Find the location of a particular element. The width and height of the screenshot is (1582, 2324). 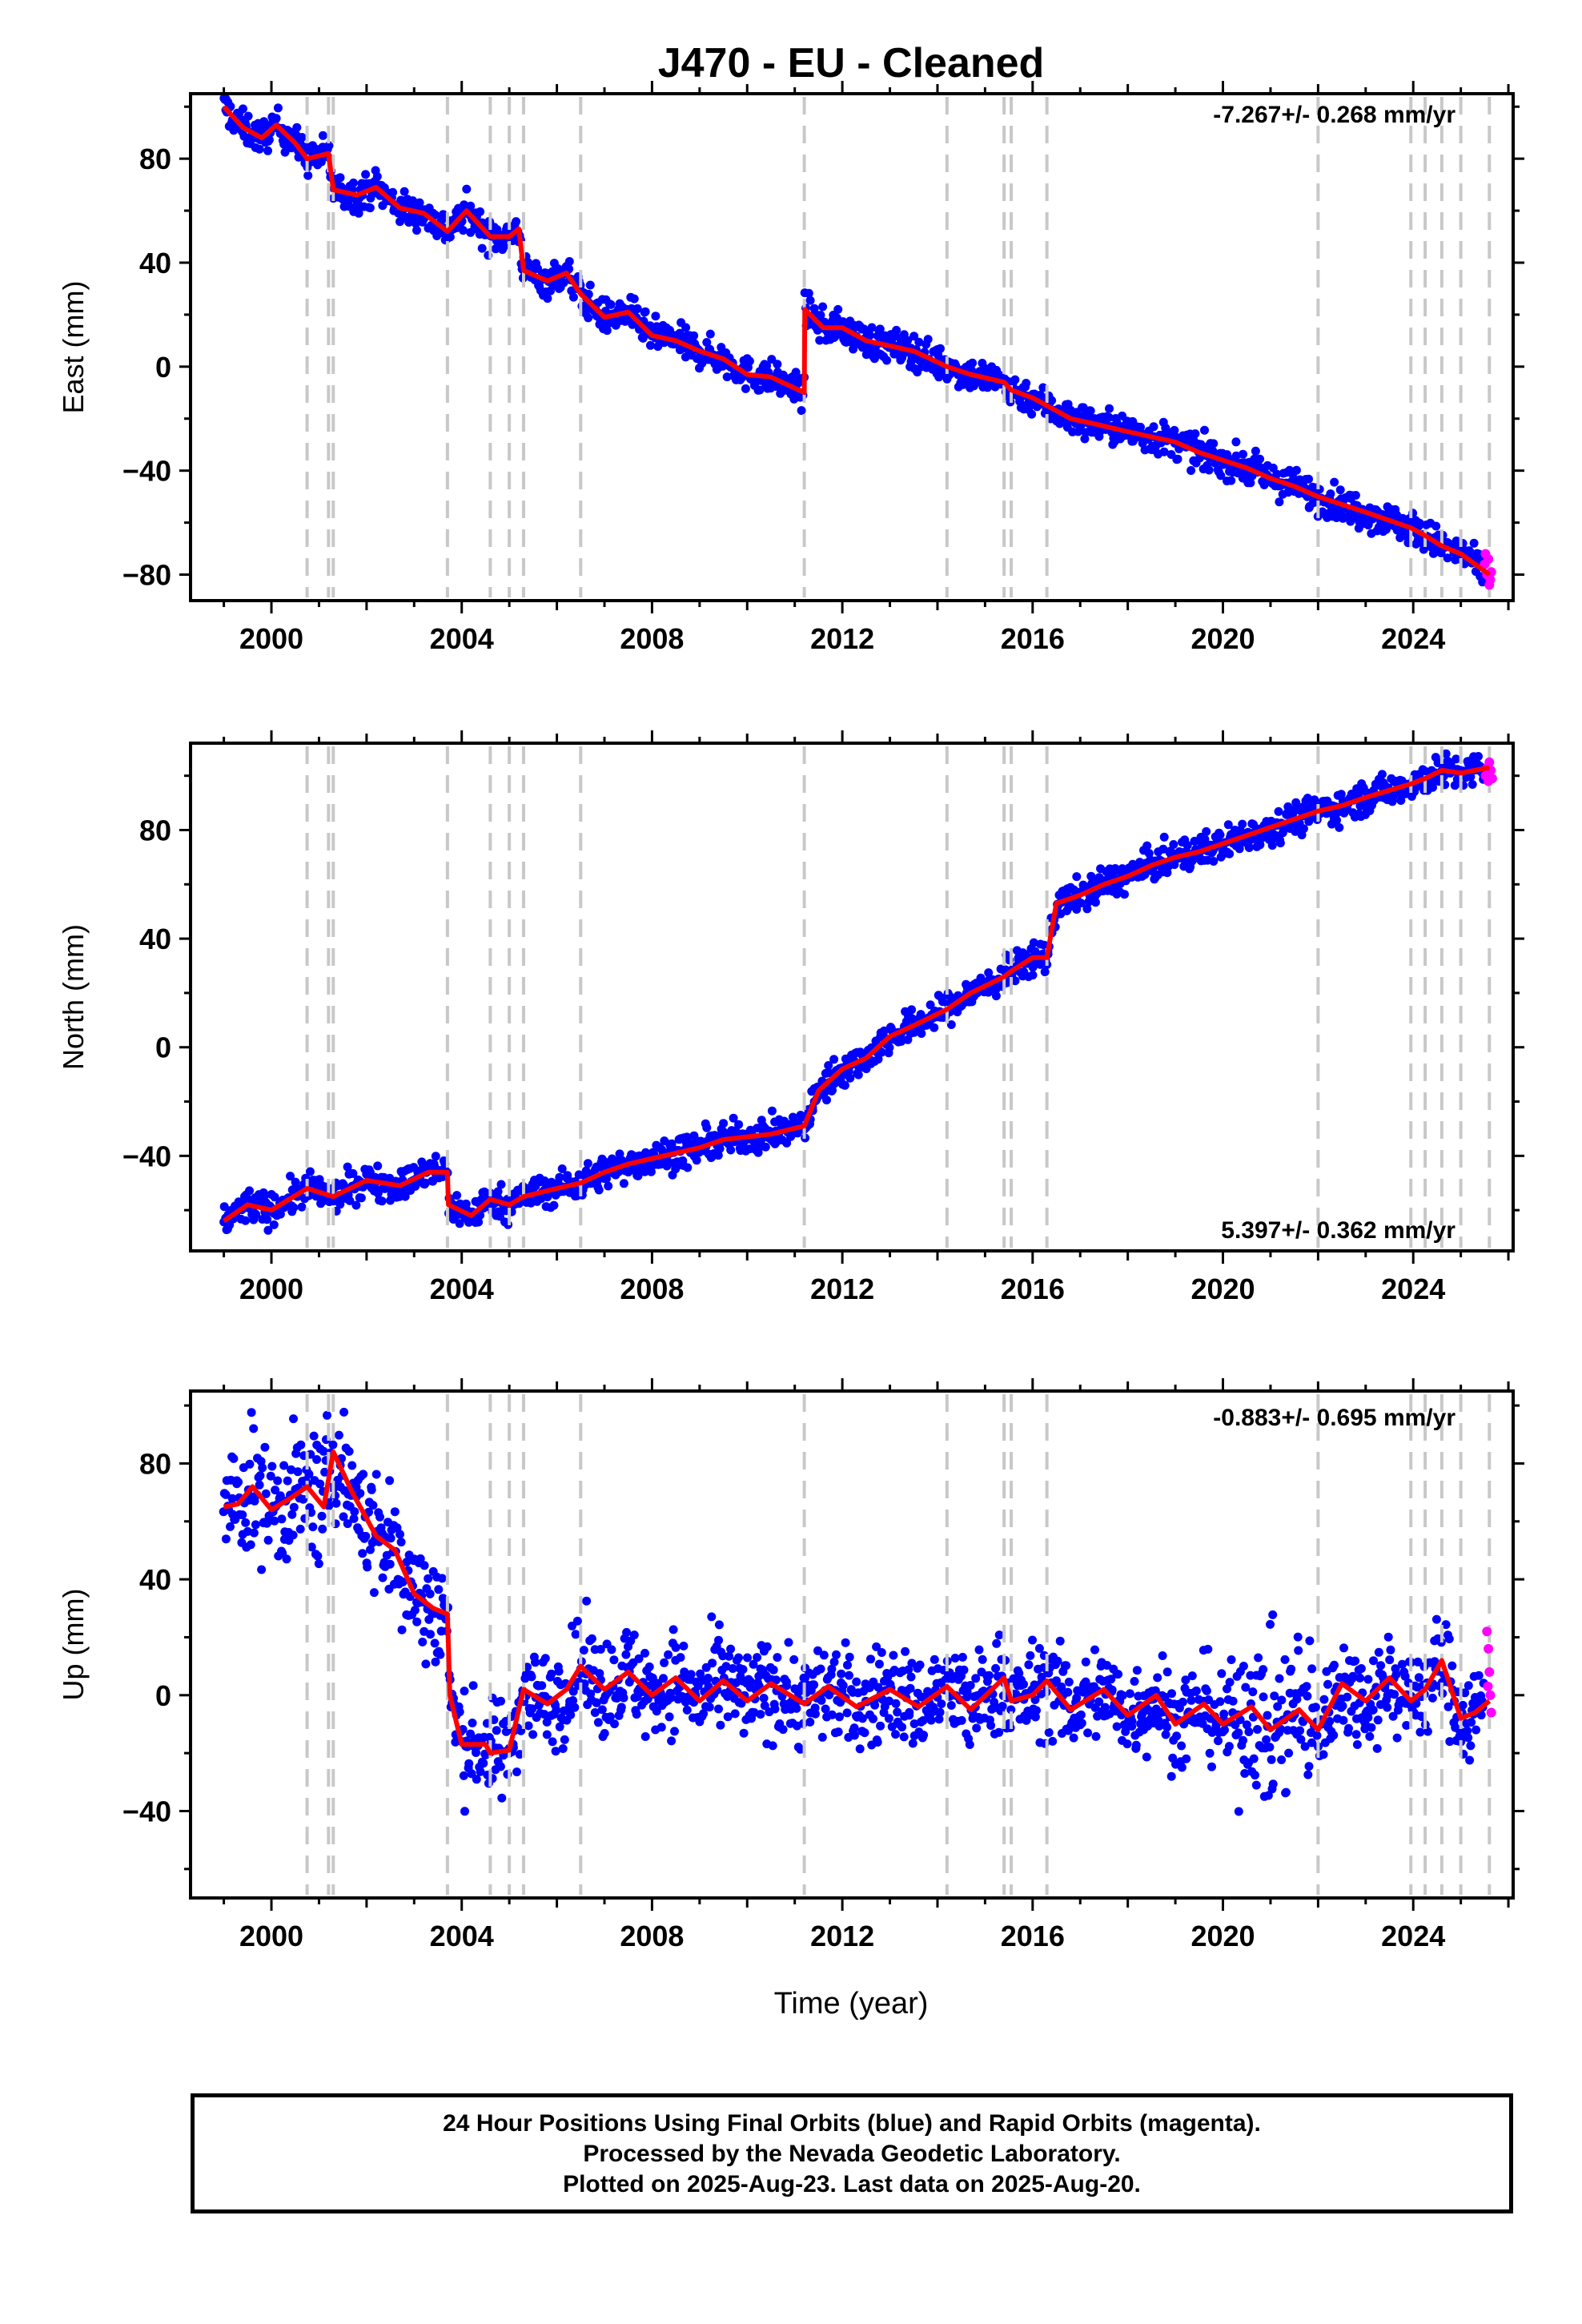

x-axis-label: Time (year) is located at coordinates (851, 2003).